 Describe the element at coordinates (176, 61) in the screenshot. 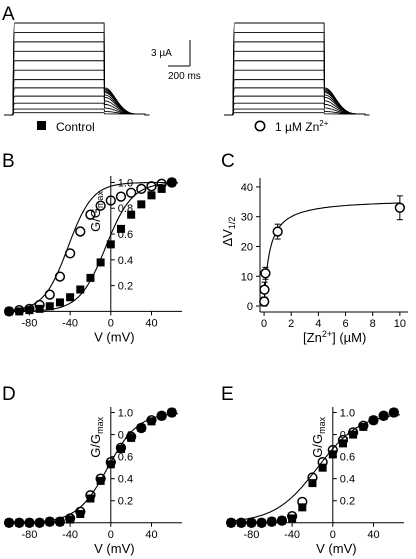

I see `scale-bar: 3 µA 200 ms` at that location.